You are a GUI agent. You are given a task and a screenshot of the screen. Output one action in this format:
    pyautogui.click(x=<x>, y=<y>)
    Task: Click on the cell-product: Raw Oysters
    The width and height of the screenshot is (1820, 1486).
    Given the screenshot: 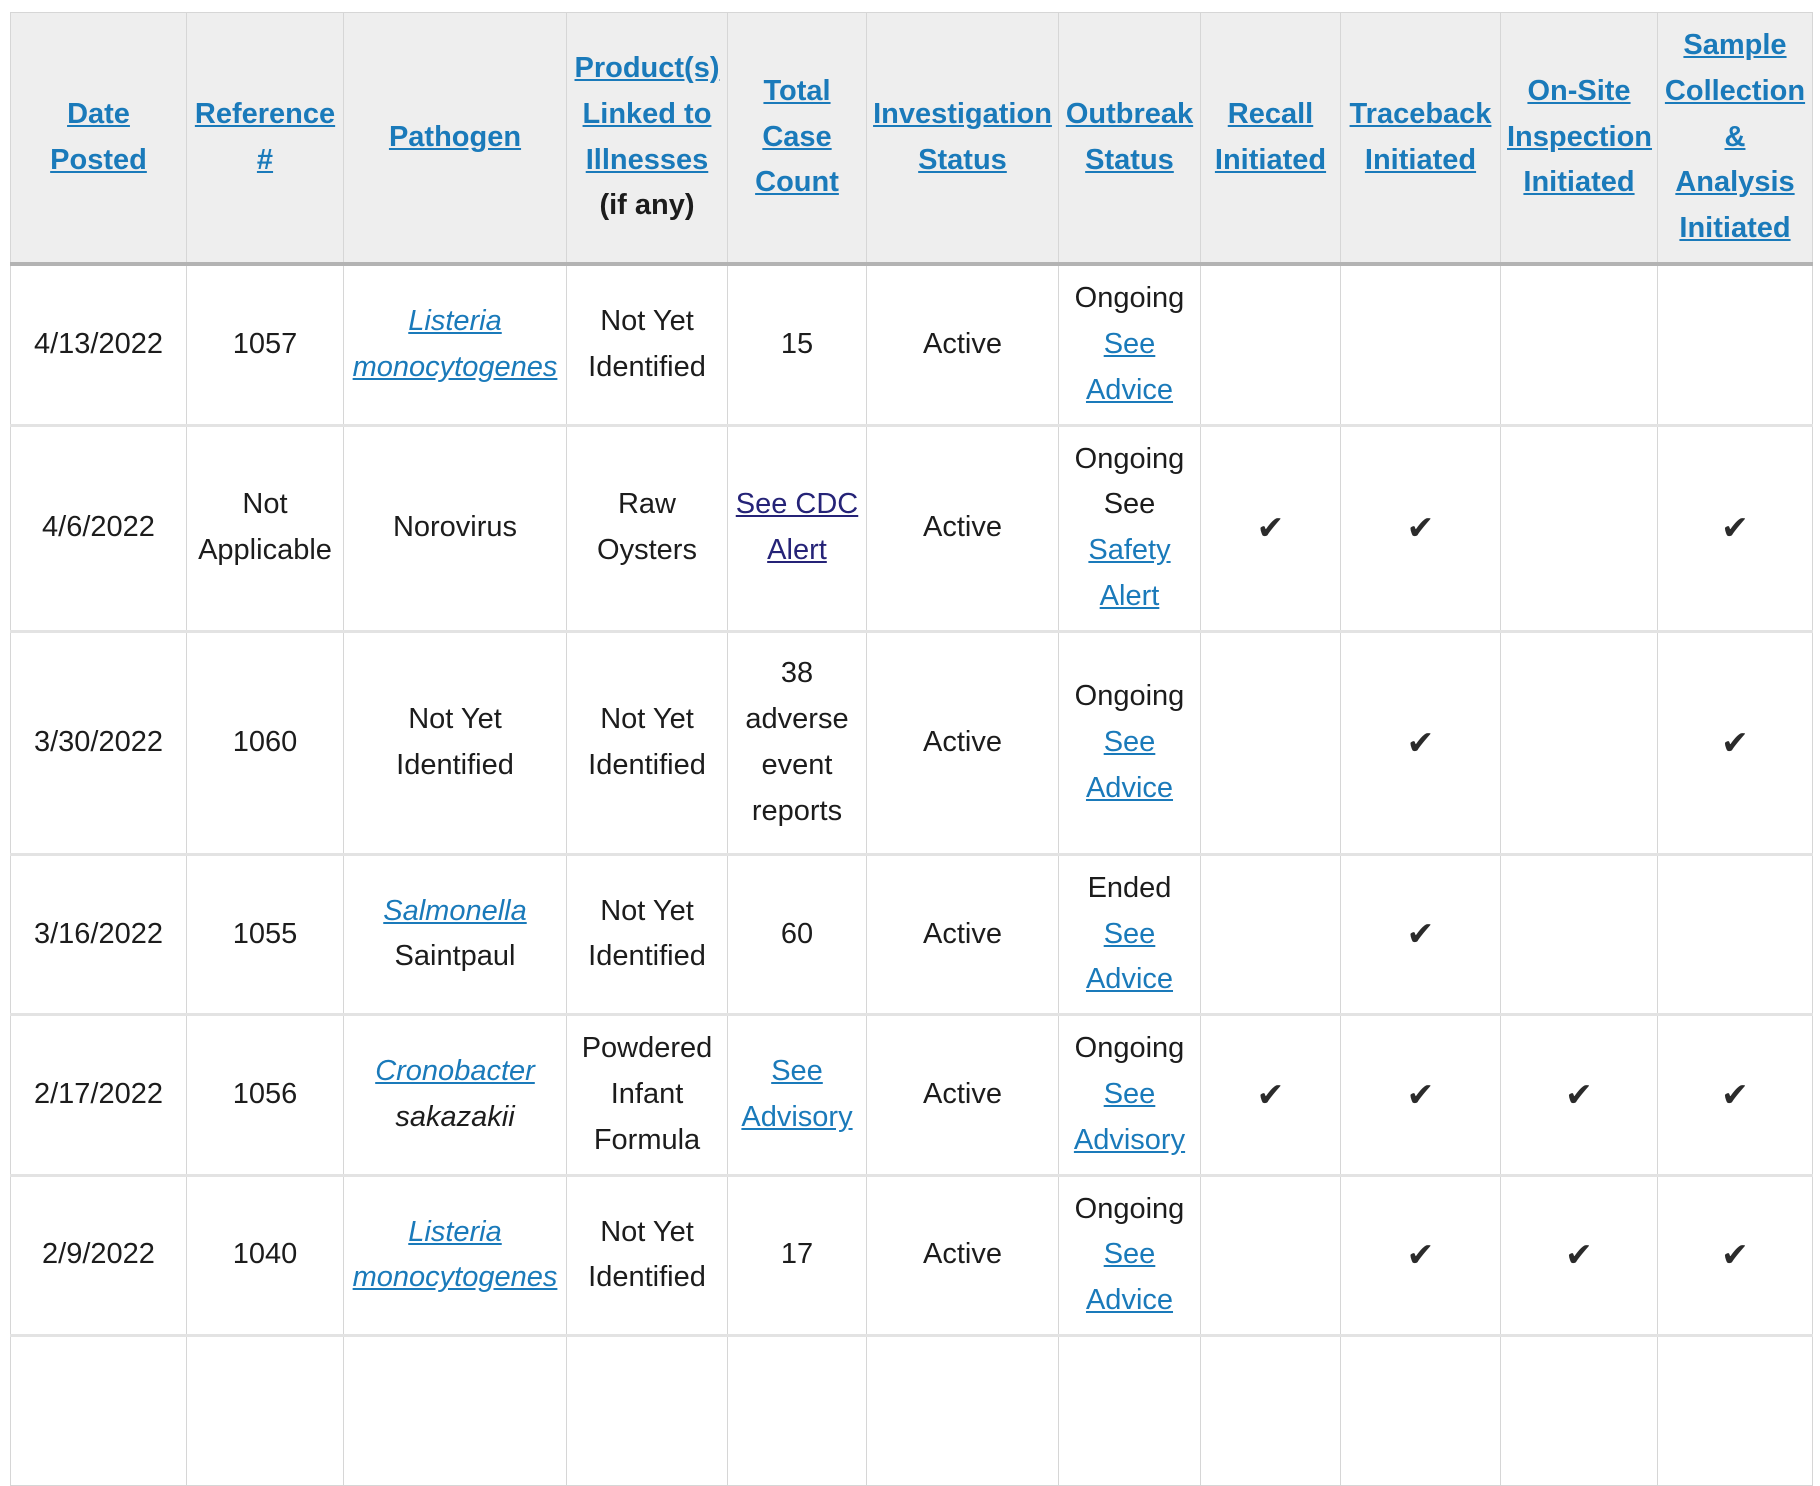 What is the action you would take?
    pyautogui.click(x=647, y=527)
    